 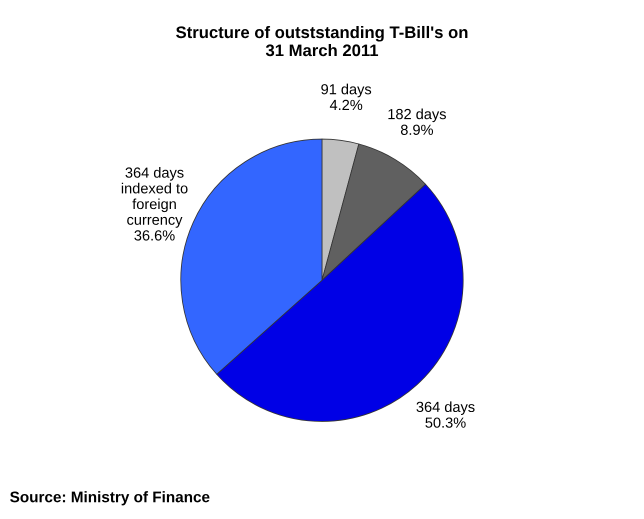 What do you see at coordinates (155, 197) in the screenshot?
I see `slice-label: 364 days indexed to foreign currency` at bounding box center [155, 197].